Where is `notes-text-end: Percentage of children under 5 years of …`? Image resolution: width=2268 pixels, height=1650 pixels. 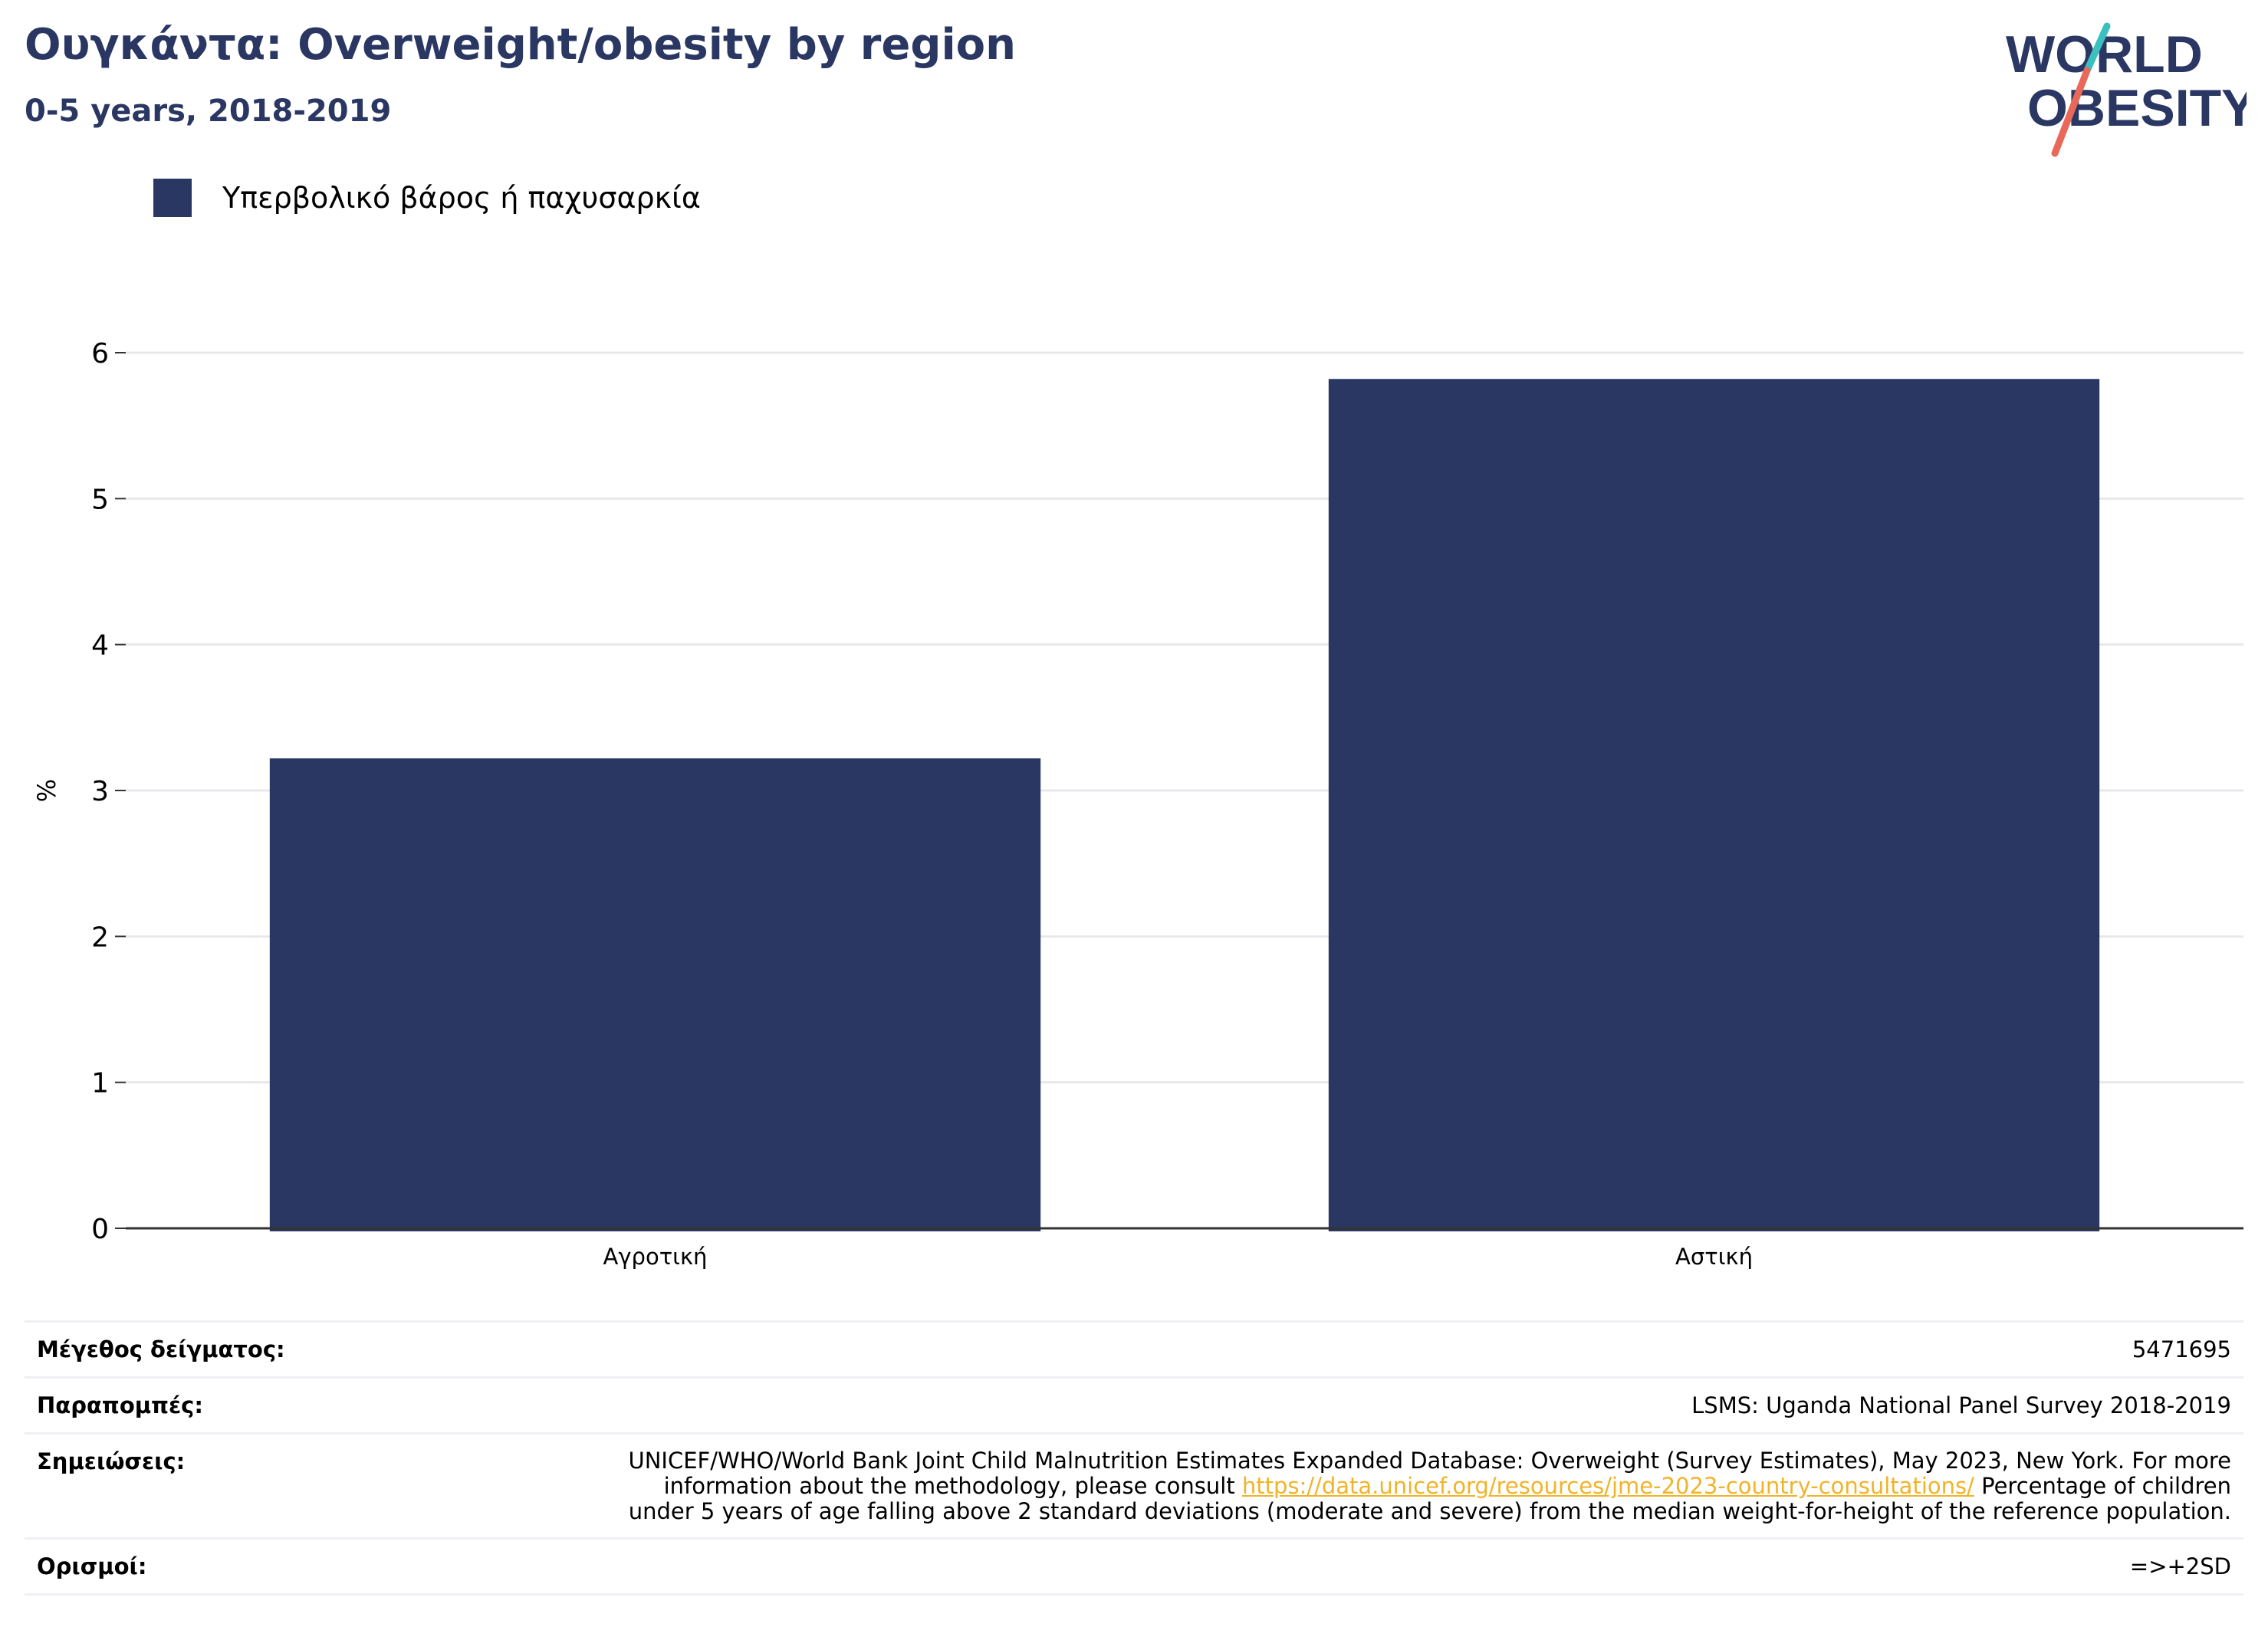 notes-text-end: Percentage of children under 5 years of … is located at coordinates (1429, 1498).